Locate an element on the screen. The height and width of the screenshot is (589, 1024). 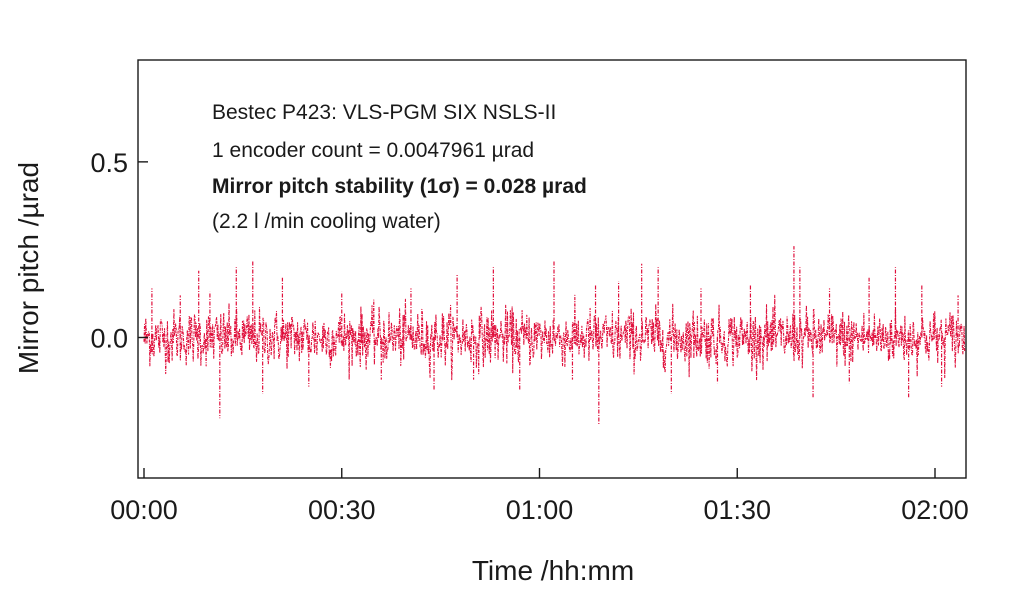
y-tick-label: 0.5 is located at coordinates (109, 163).